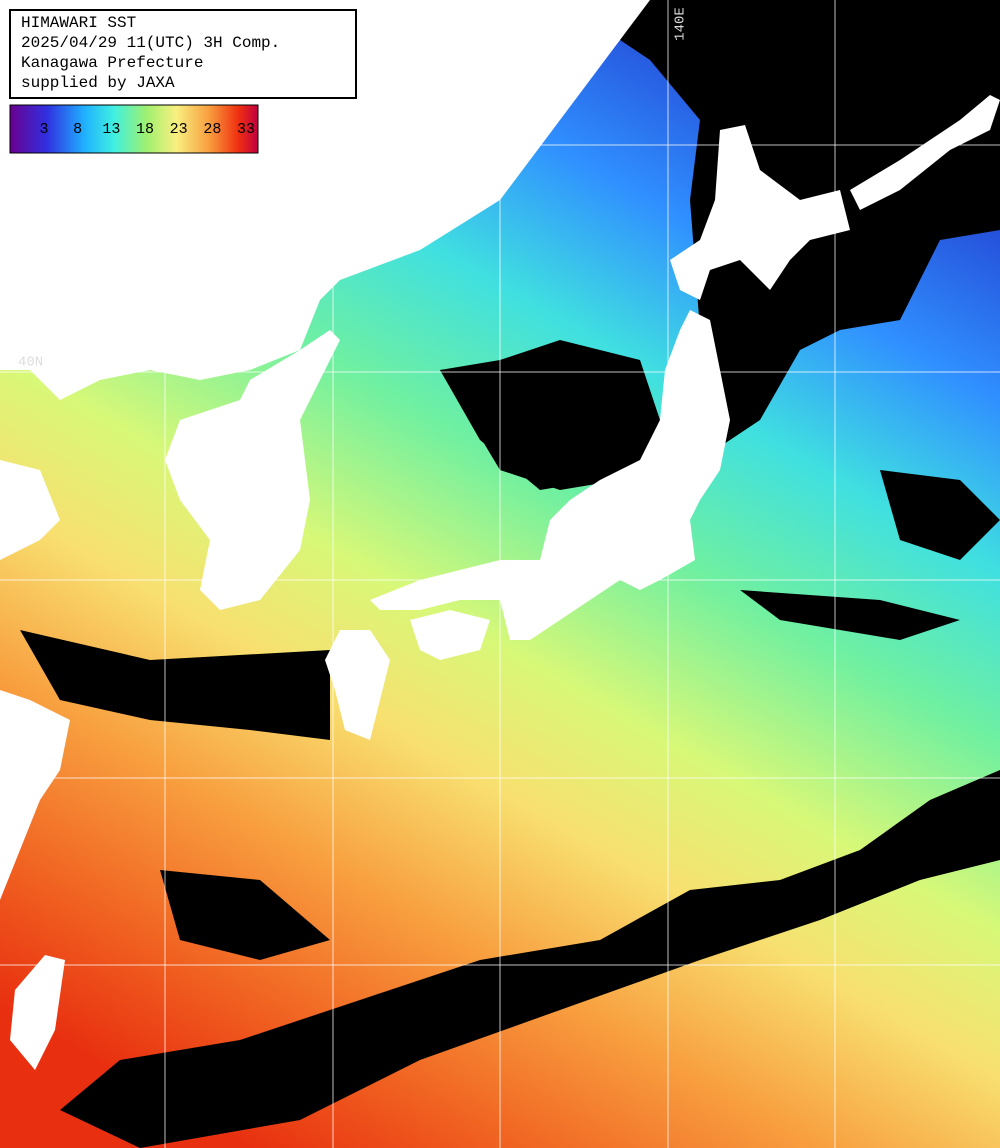 This screenshot has height=1148, width=1000. I want to click on colorbar-label: 3, so click(43, 129).